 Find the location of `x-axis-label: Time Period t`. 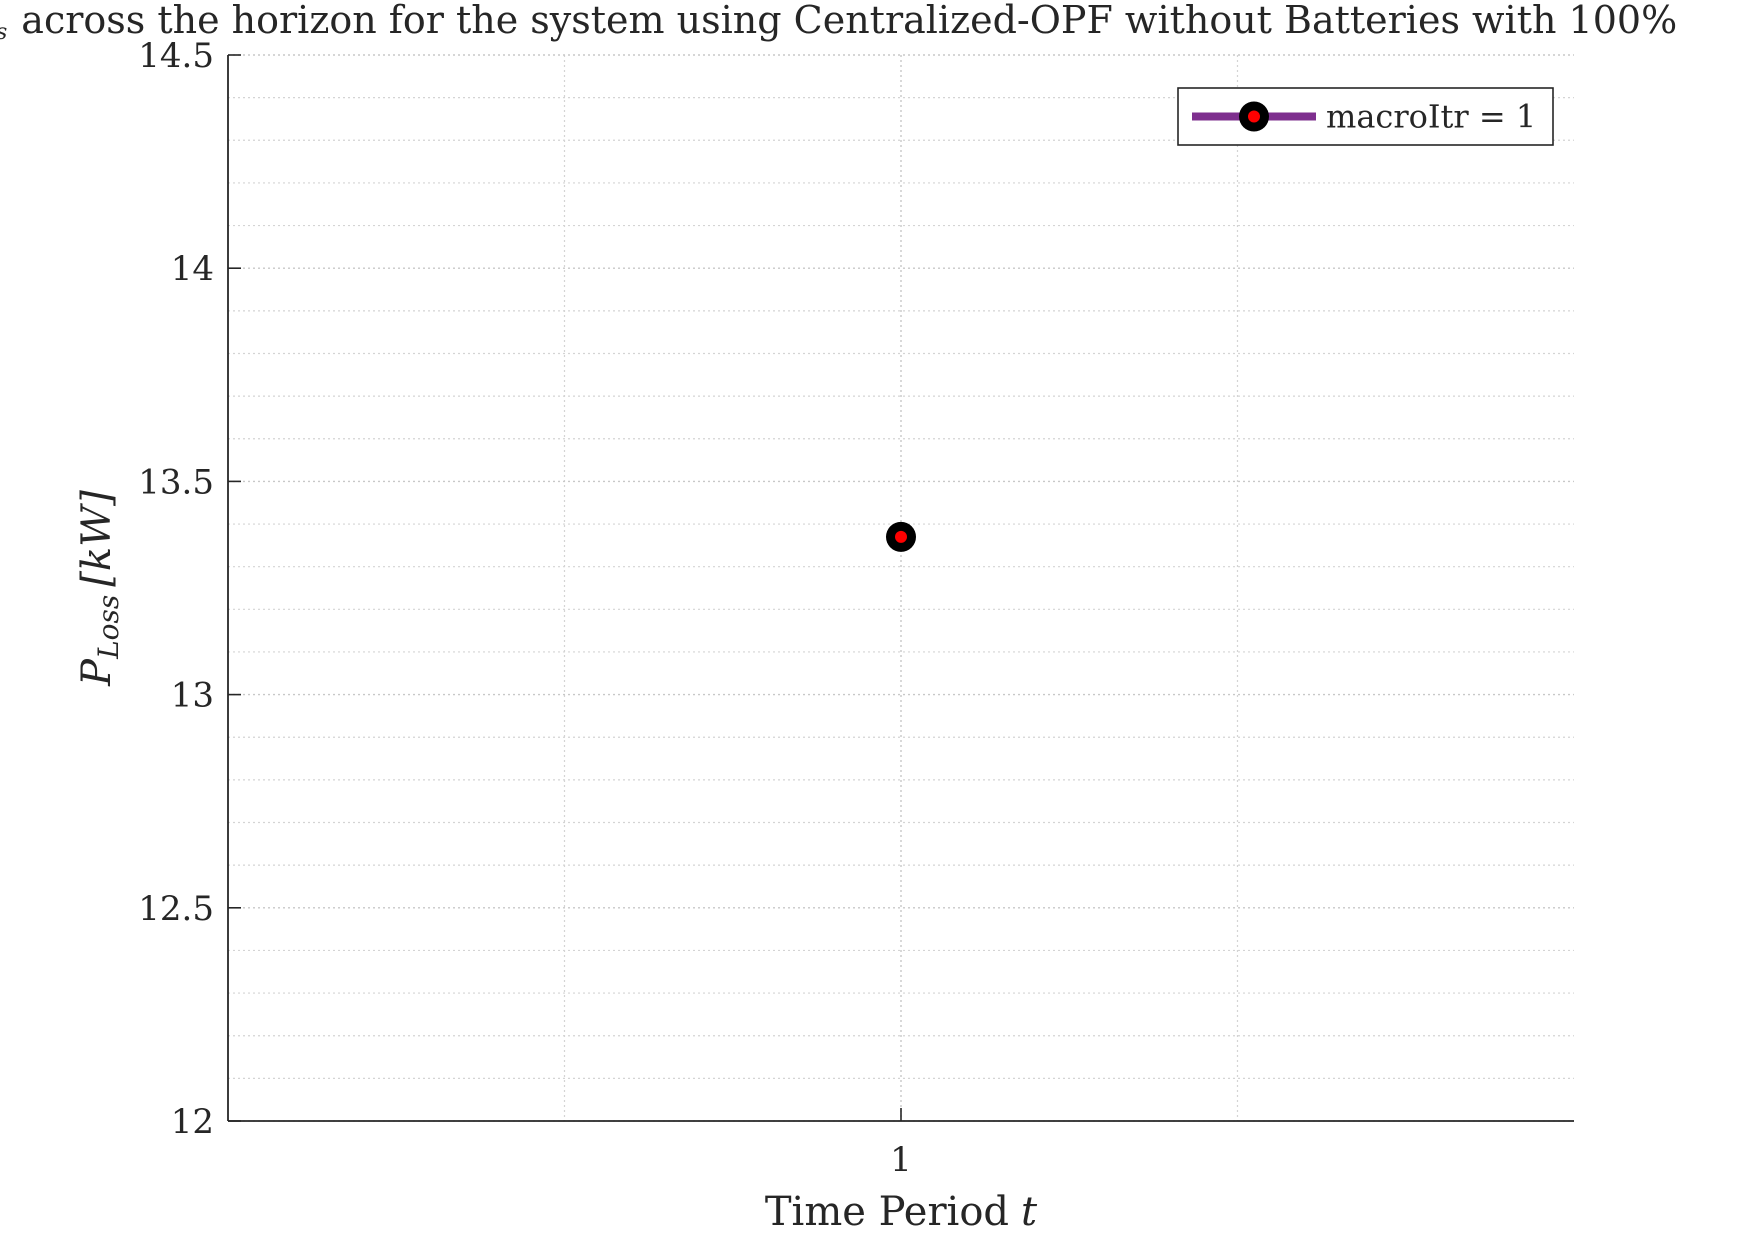

x-axis-label: Time Period t is located at coordinates (901, 1212).